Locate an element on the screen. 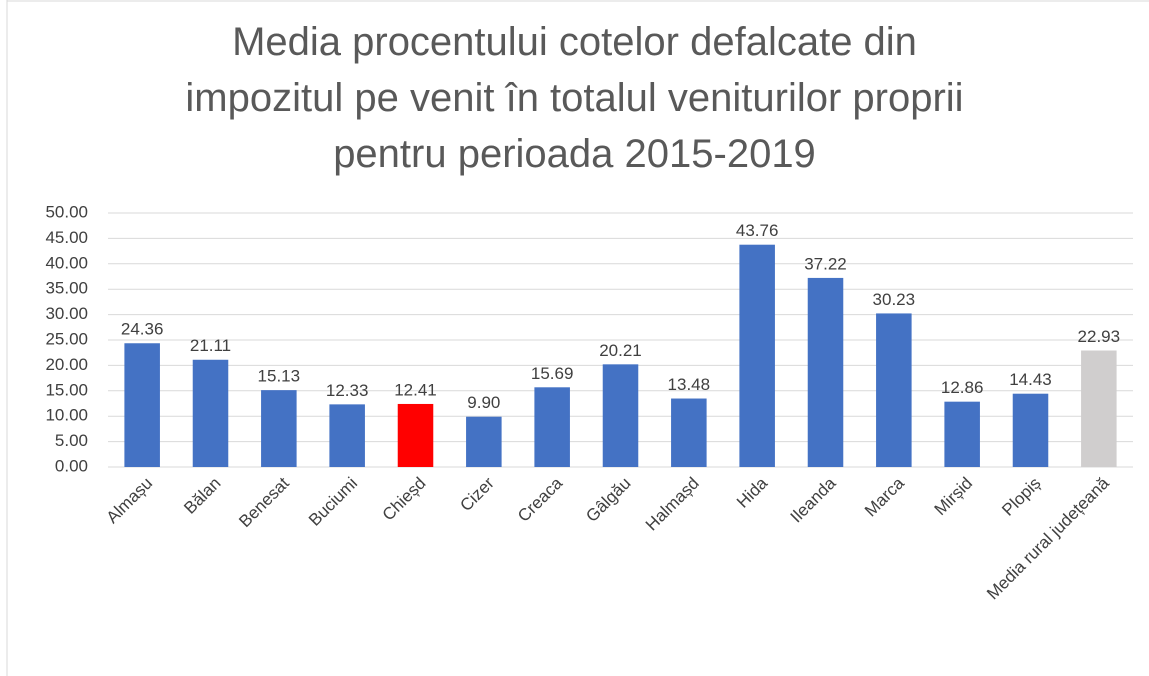  y-tick-label: 40.00 is located at coordinates (66, 262).